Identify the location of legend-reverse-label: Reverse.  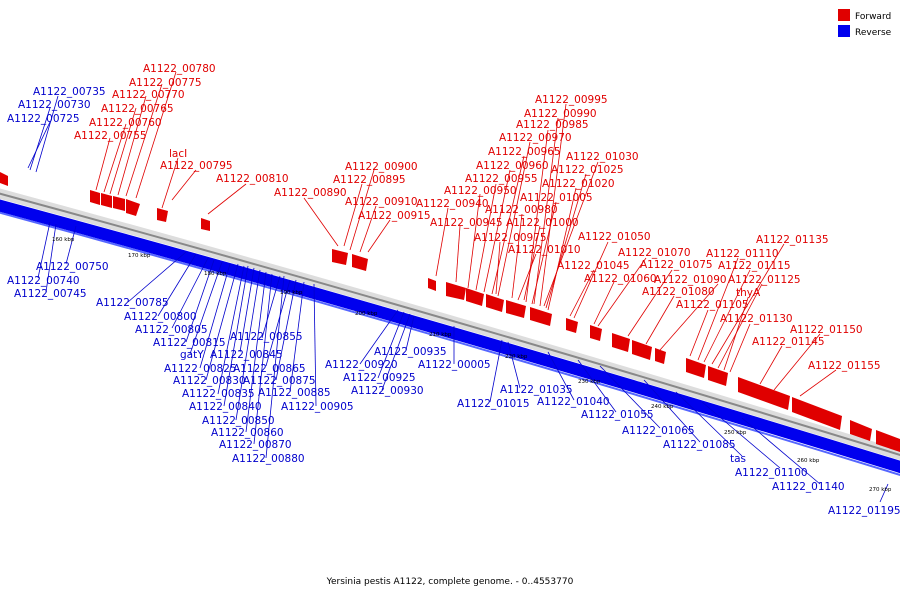
(873, 33).